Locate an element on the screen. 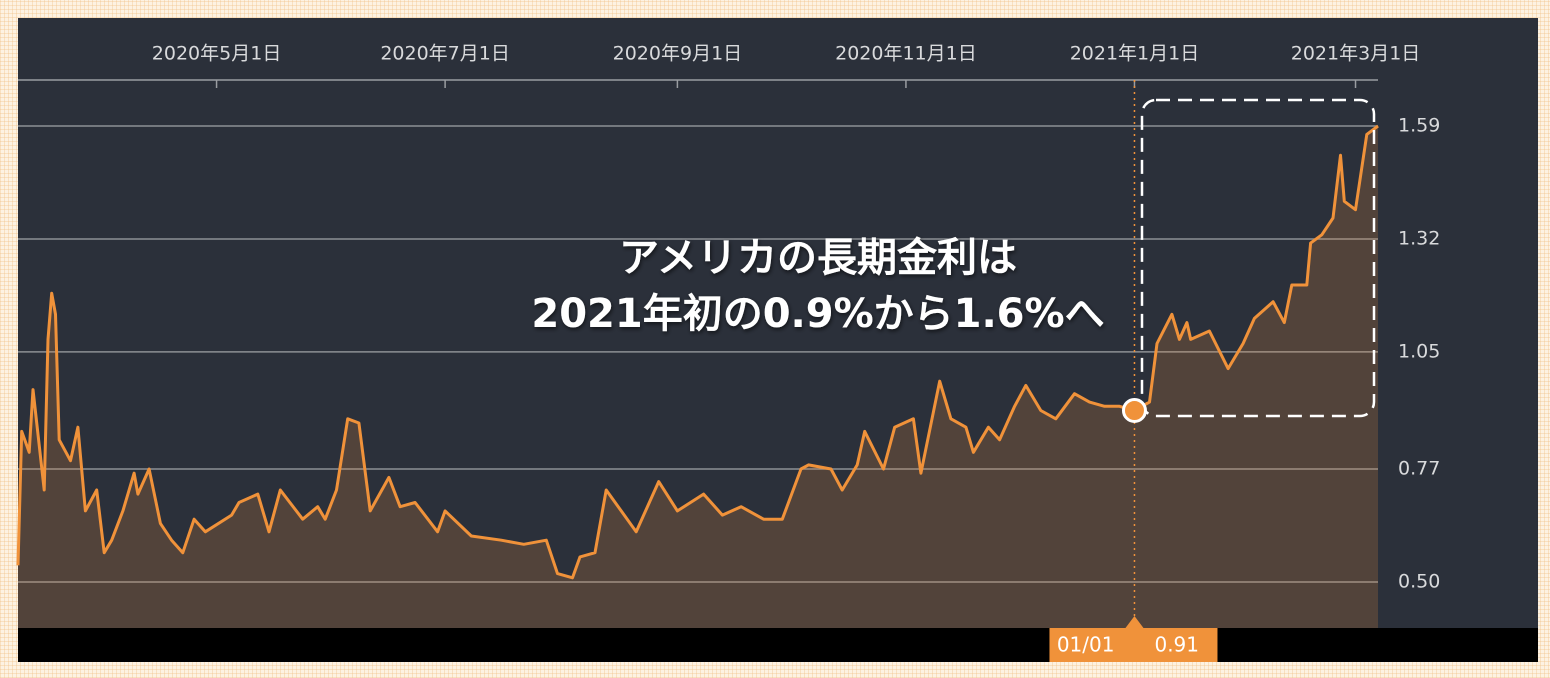 This screenshot has height=678, width=1550. annotation: アメリカの長期金利は 2021年初の0.9%から1.6%へ is located at coordinates (817, 286).